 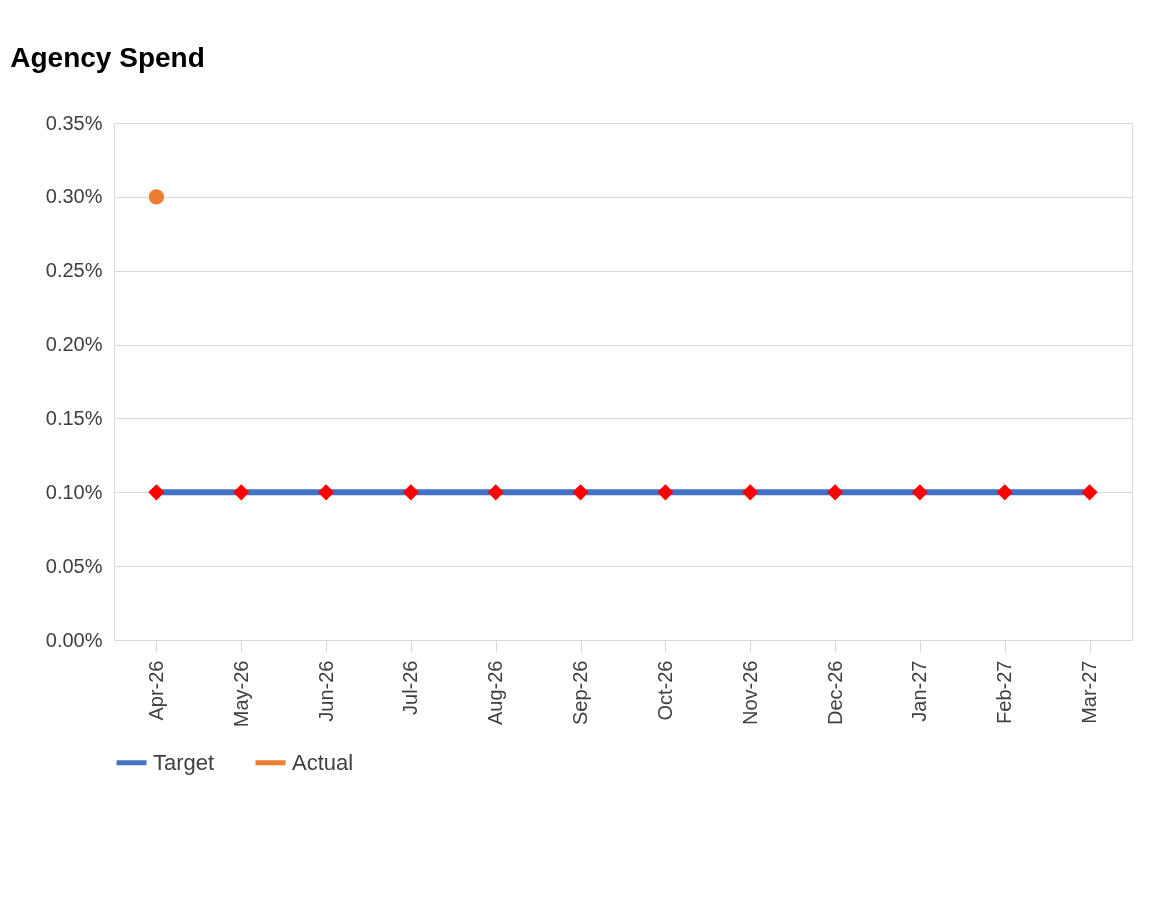 What do you see at coordinates (240, 694) in the screenshot?
I see `x-tick-label: May-26` at bounding box center [240, 694].